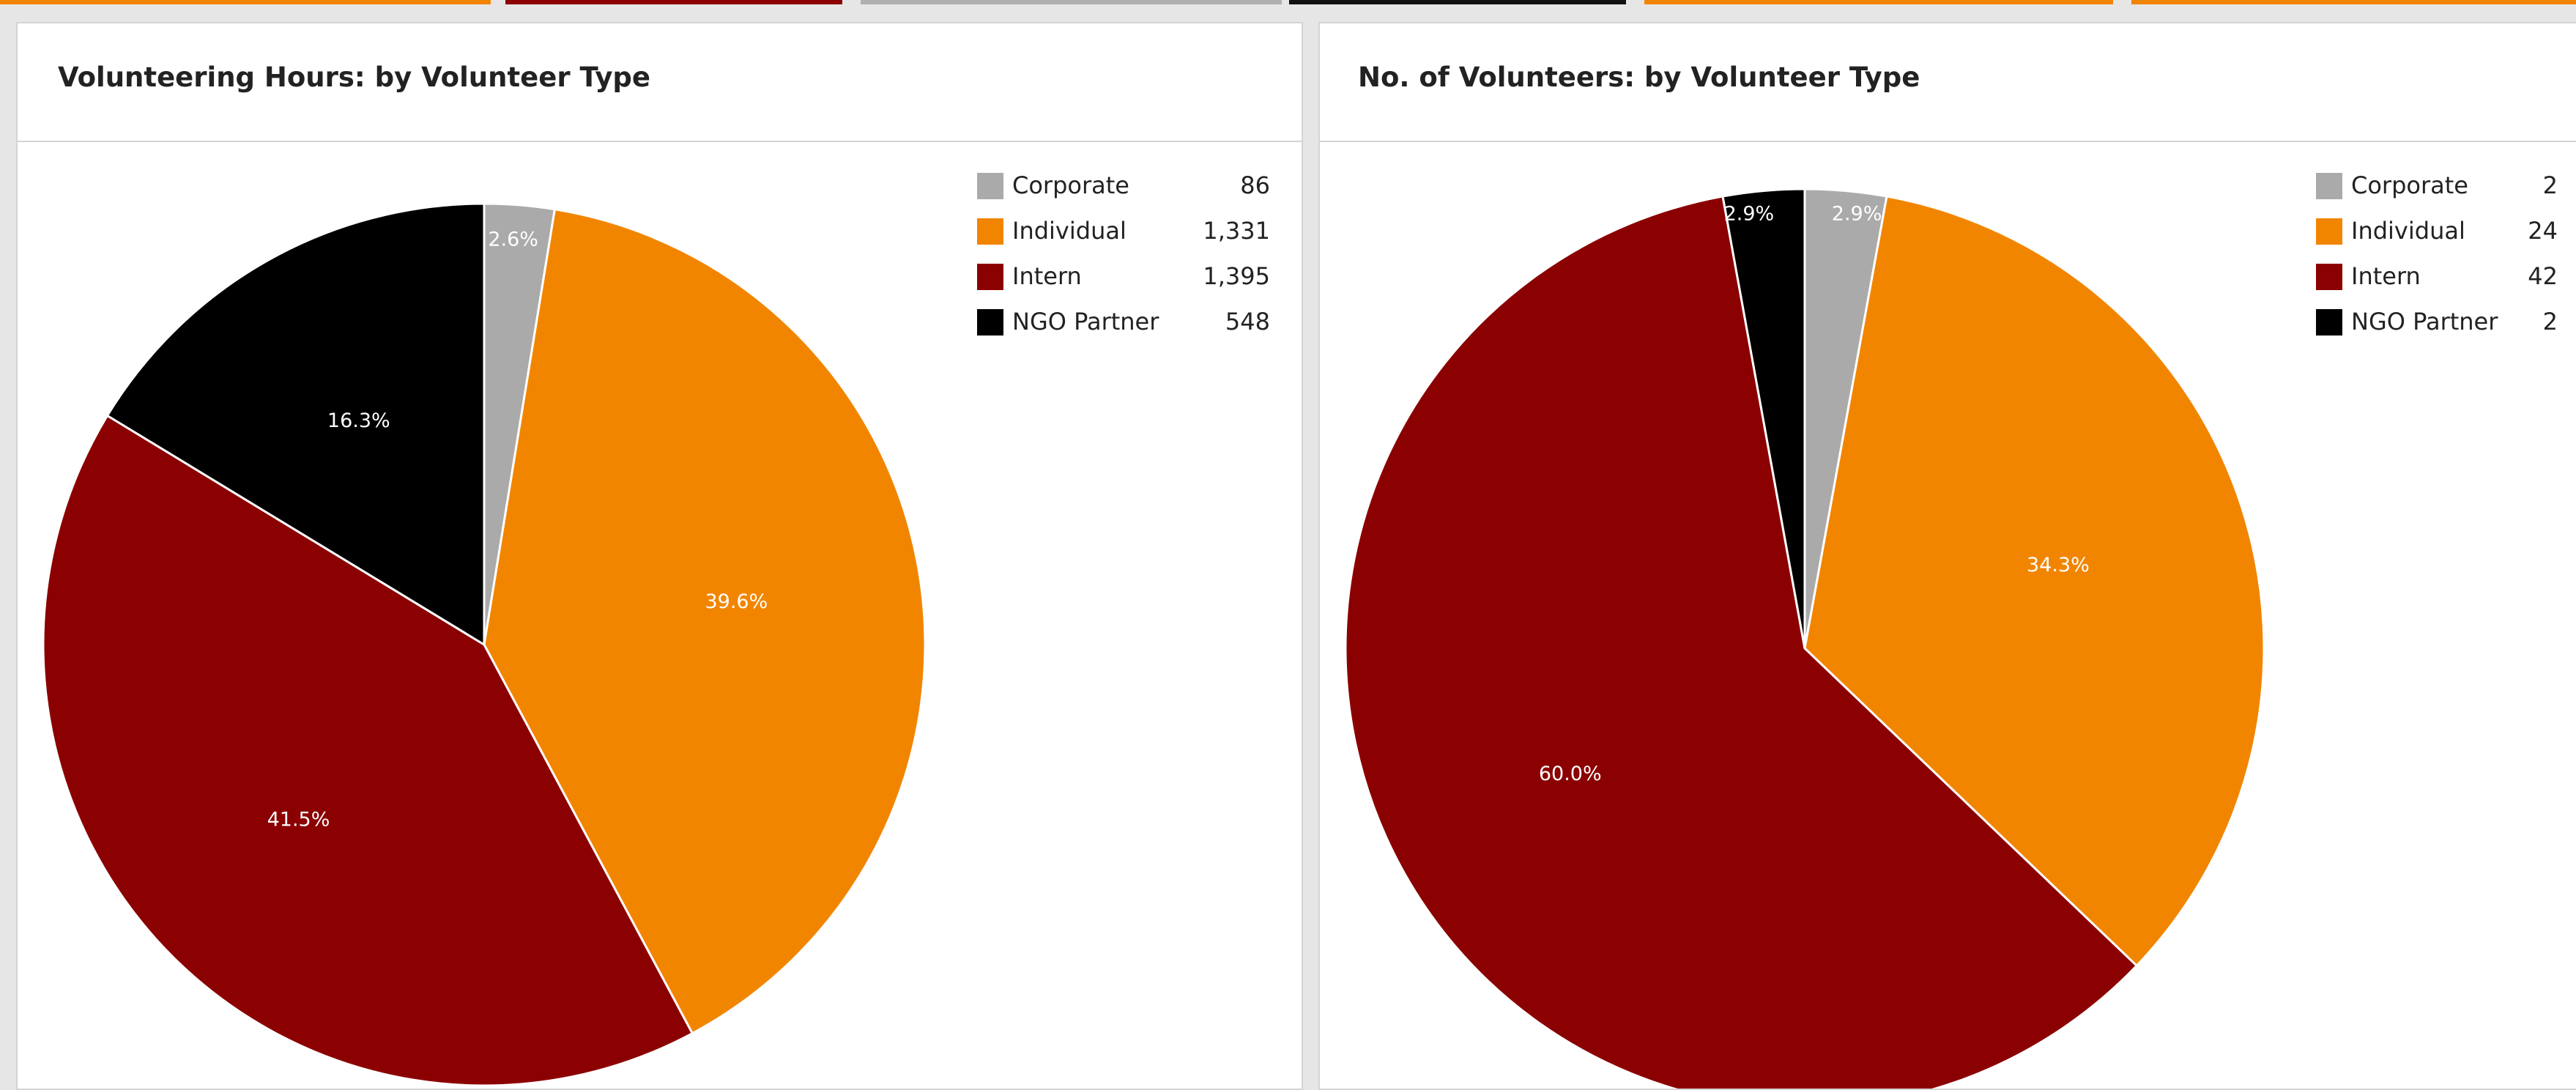 Image resolution: width=2576 pixels, height=1090 pixels. What do you see at coordinates (1948, 82) in the screenshot?
I see `panel-header: No. of Volunteers: by Volunteer Type` at bounding box center [1948, 82].